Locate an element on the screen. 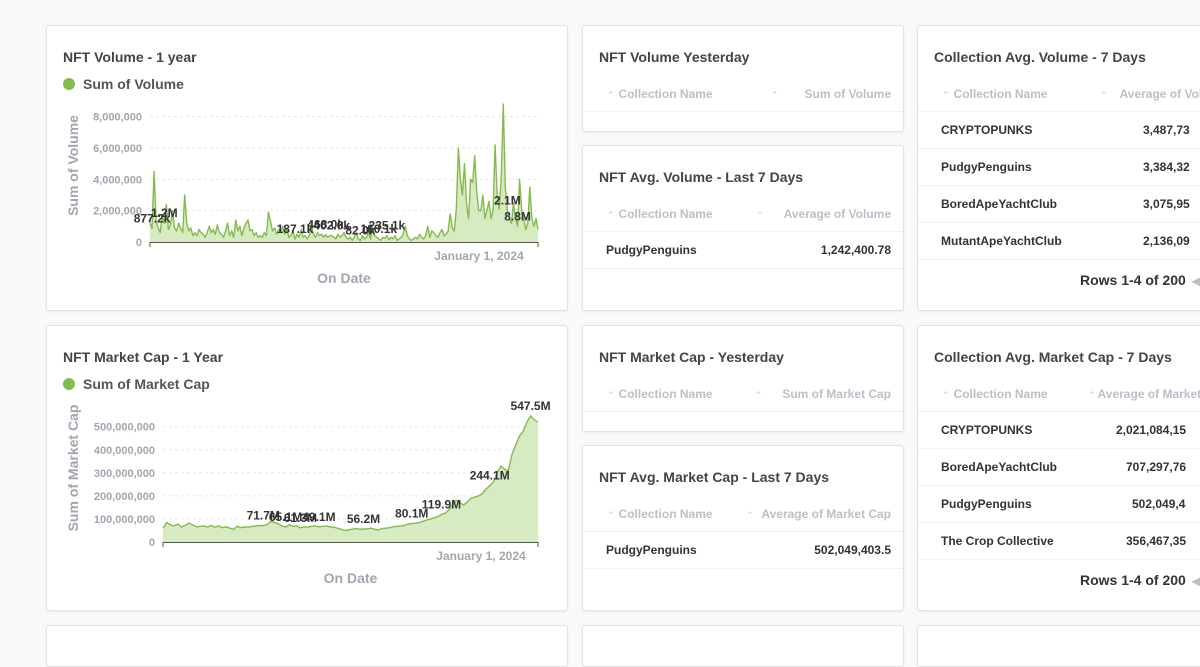 This screenshot has width=1200, height=667. table-header: ⌃ Collection Name ⌃ Average of Market Cap is located at coordinates (743, 513).